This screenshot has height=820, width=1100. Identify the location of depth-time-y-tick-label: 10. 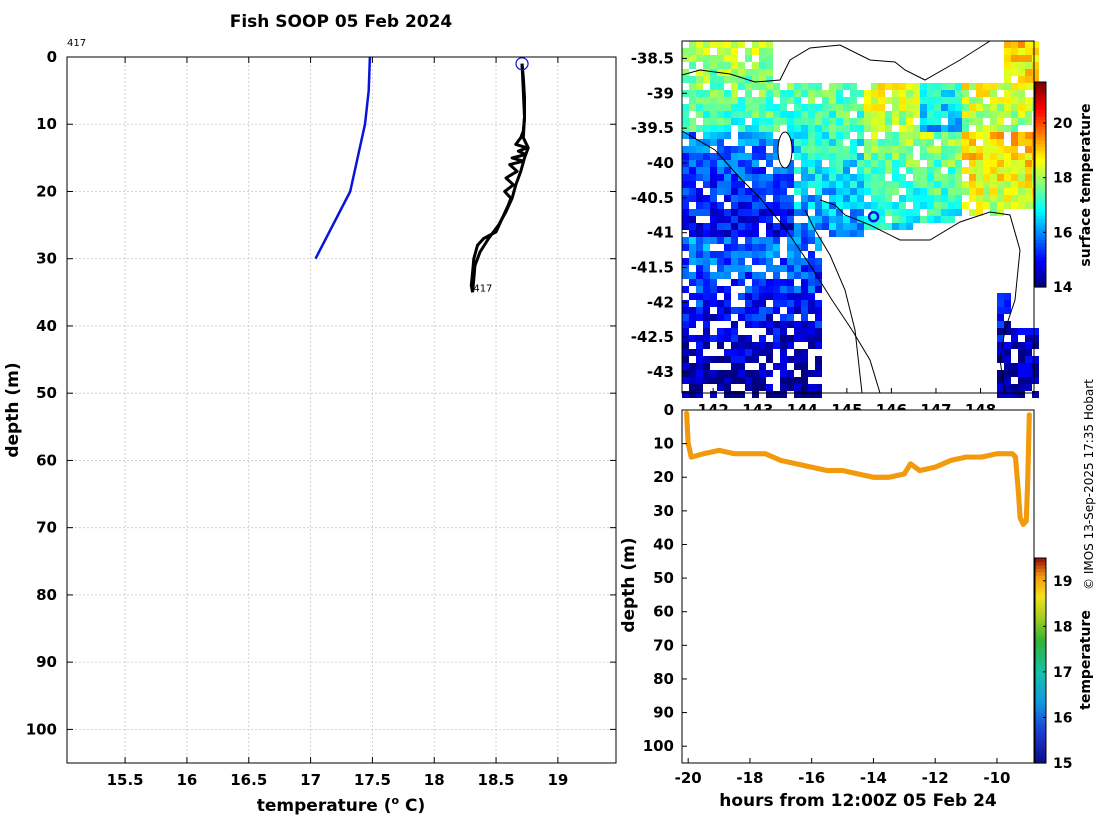
(663, 444).